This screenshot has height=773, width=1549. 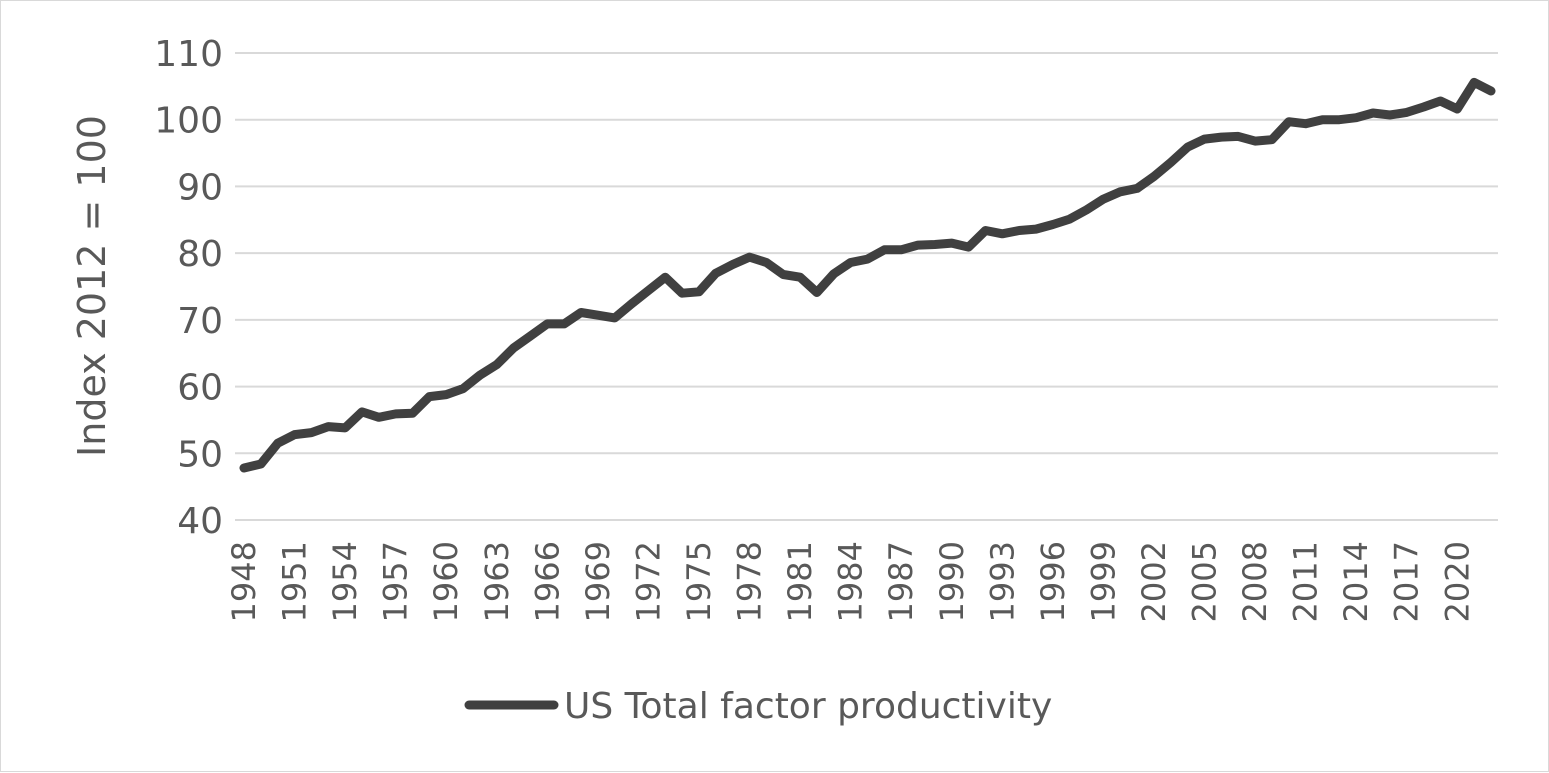 I want to click on x-tick-label: 1948, so click(x=244, y=581).